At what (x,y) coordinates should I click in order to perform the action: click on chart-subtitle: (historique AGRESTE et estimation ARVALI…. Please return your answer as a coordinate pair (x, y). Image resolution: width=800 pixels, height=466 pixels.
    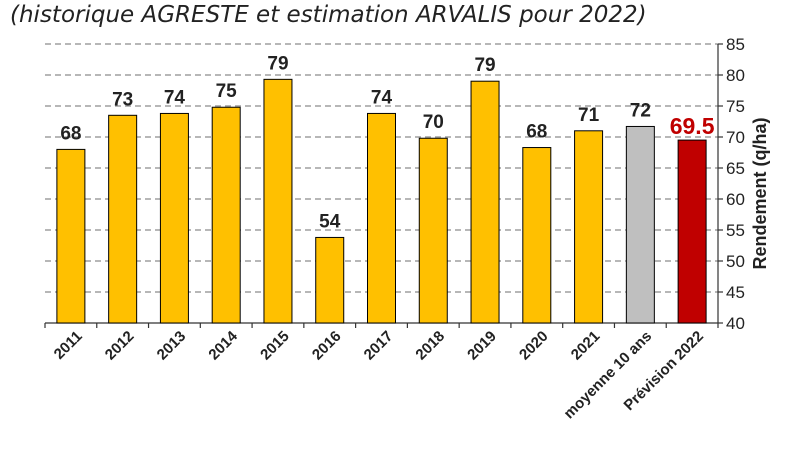
    Looking at the image, I should click on (328, 15).